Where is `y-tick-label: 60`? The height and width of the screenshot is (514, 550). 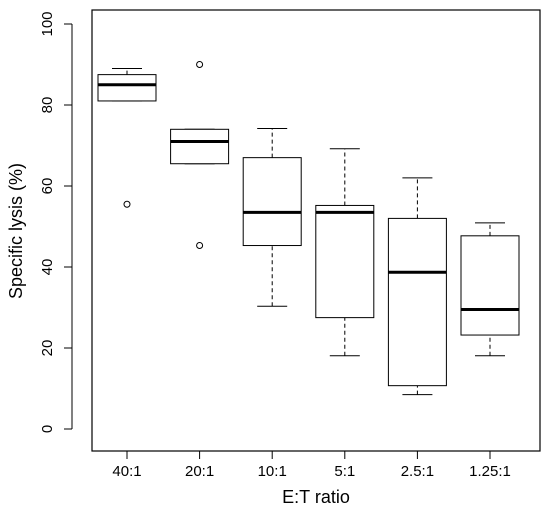 y-tick-label: 60 is located at coordinates (47, 186).